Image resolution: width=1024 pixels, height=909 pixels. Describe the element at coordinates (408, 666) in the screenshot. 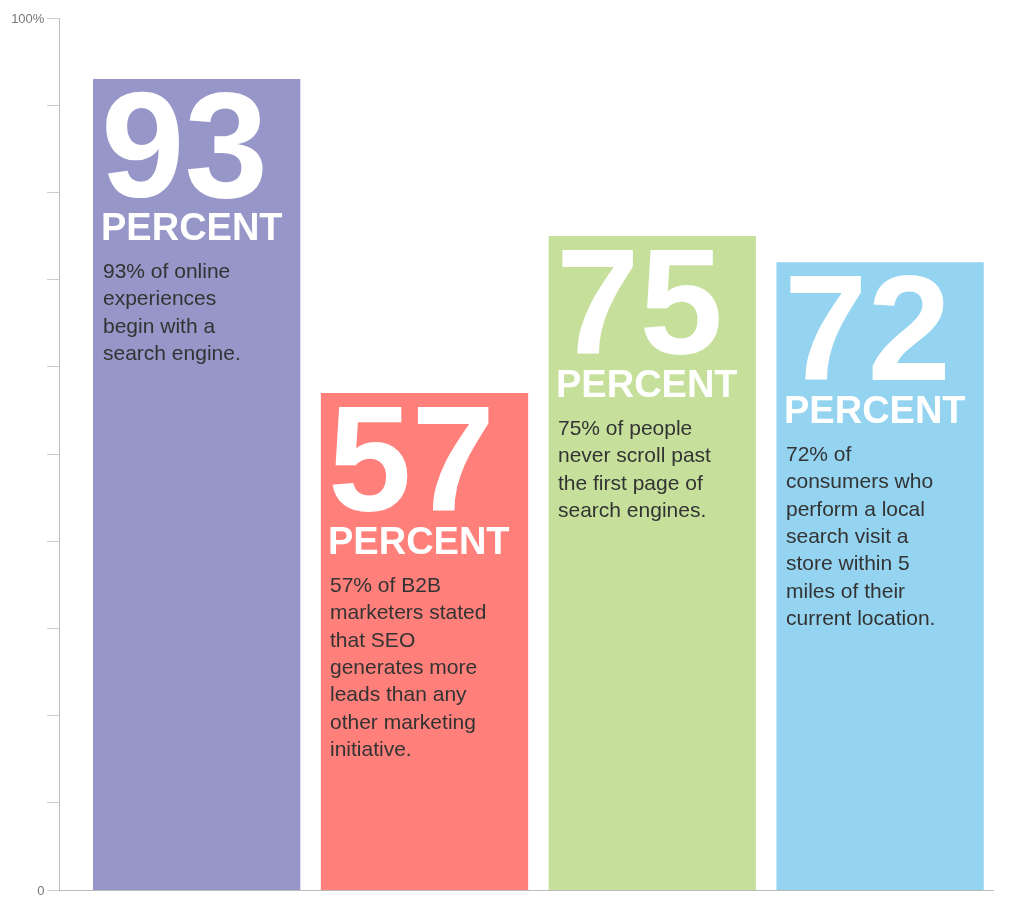

I see `annotation: 57% of B2B marketers stated that SEO generates more leads than any other marketing initiative.` at that location.